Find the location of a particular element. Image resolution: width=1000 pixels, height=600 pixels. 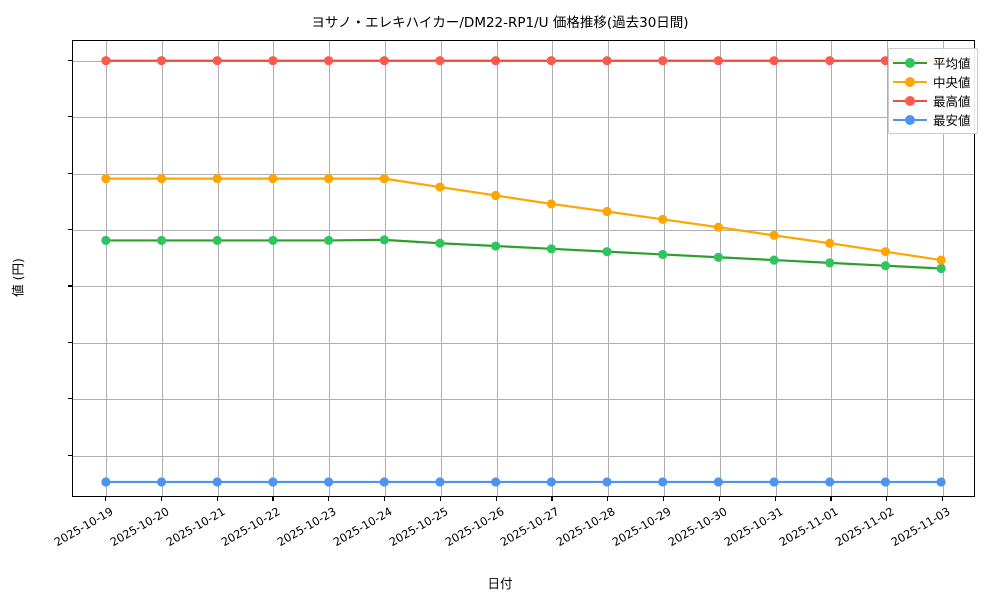

legend-label: 最安値 is located at coordinates (952, 120).